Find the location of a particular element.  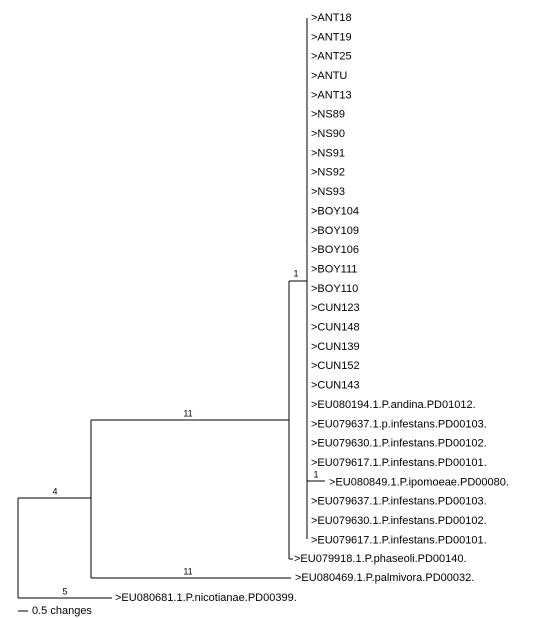

leaf-label: >CUN139 is located at coordinates (335, 347).